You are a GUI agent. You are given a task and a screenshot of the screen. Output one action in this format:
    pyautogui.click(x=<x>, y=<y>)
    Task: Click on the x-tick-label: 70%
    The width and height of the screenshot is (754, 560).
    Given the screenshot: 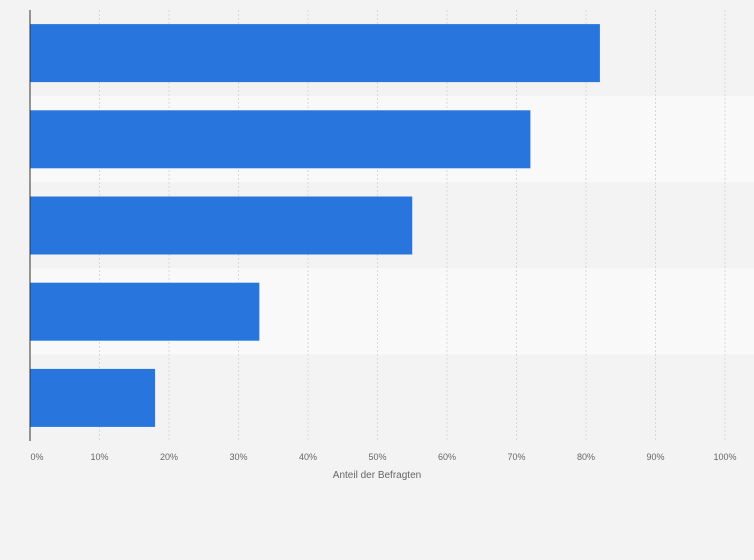 What is the action you would take?
    pyautogui.click(x=516, y=457)
    